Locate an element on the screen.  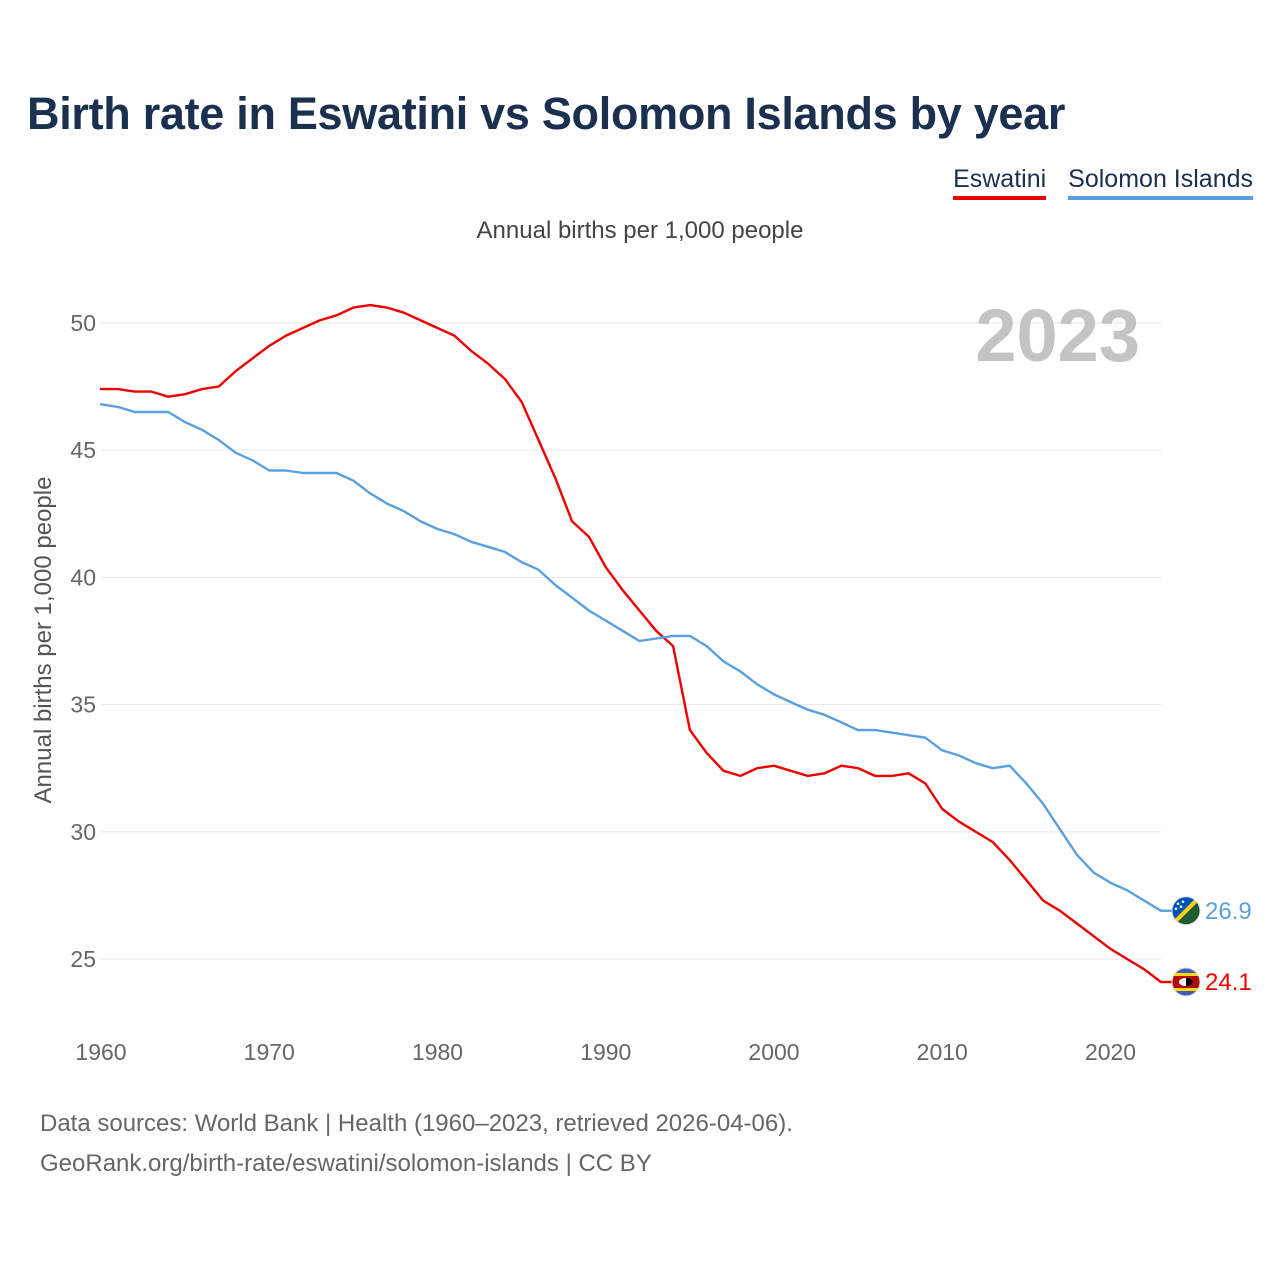
y-tick-label: 50 is located at coordinates (83, 323).